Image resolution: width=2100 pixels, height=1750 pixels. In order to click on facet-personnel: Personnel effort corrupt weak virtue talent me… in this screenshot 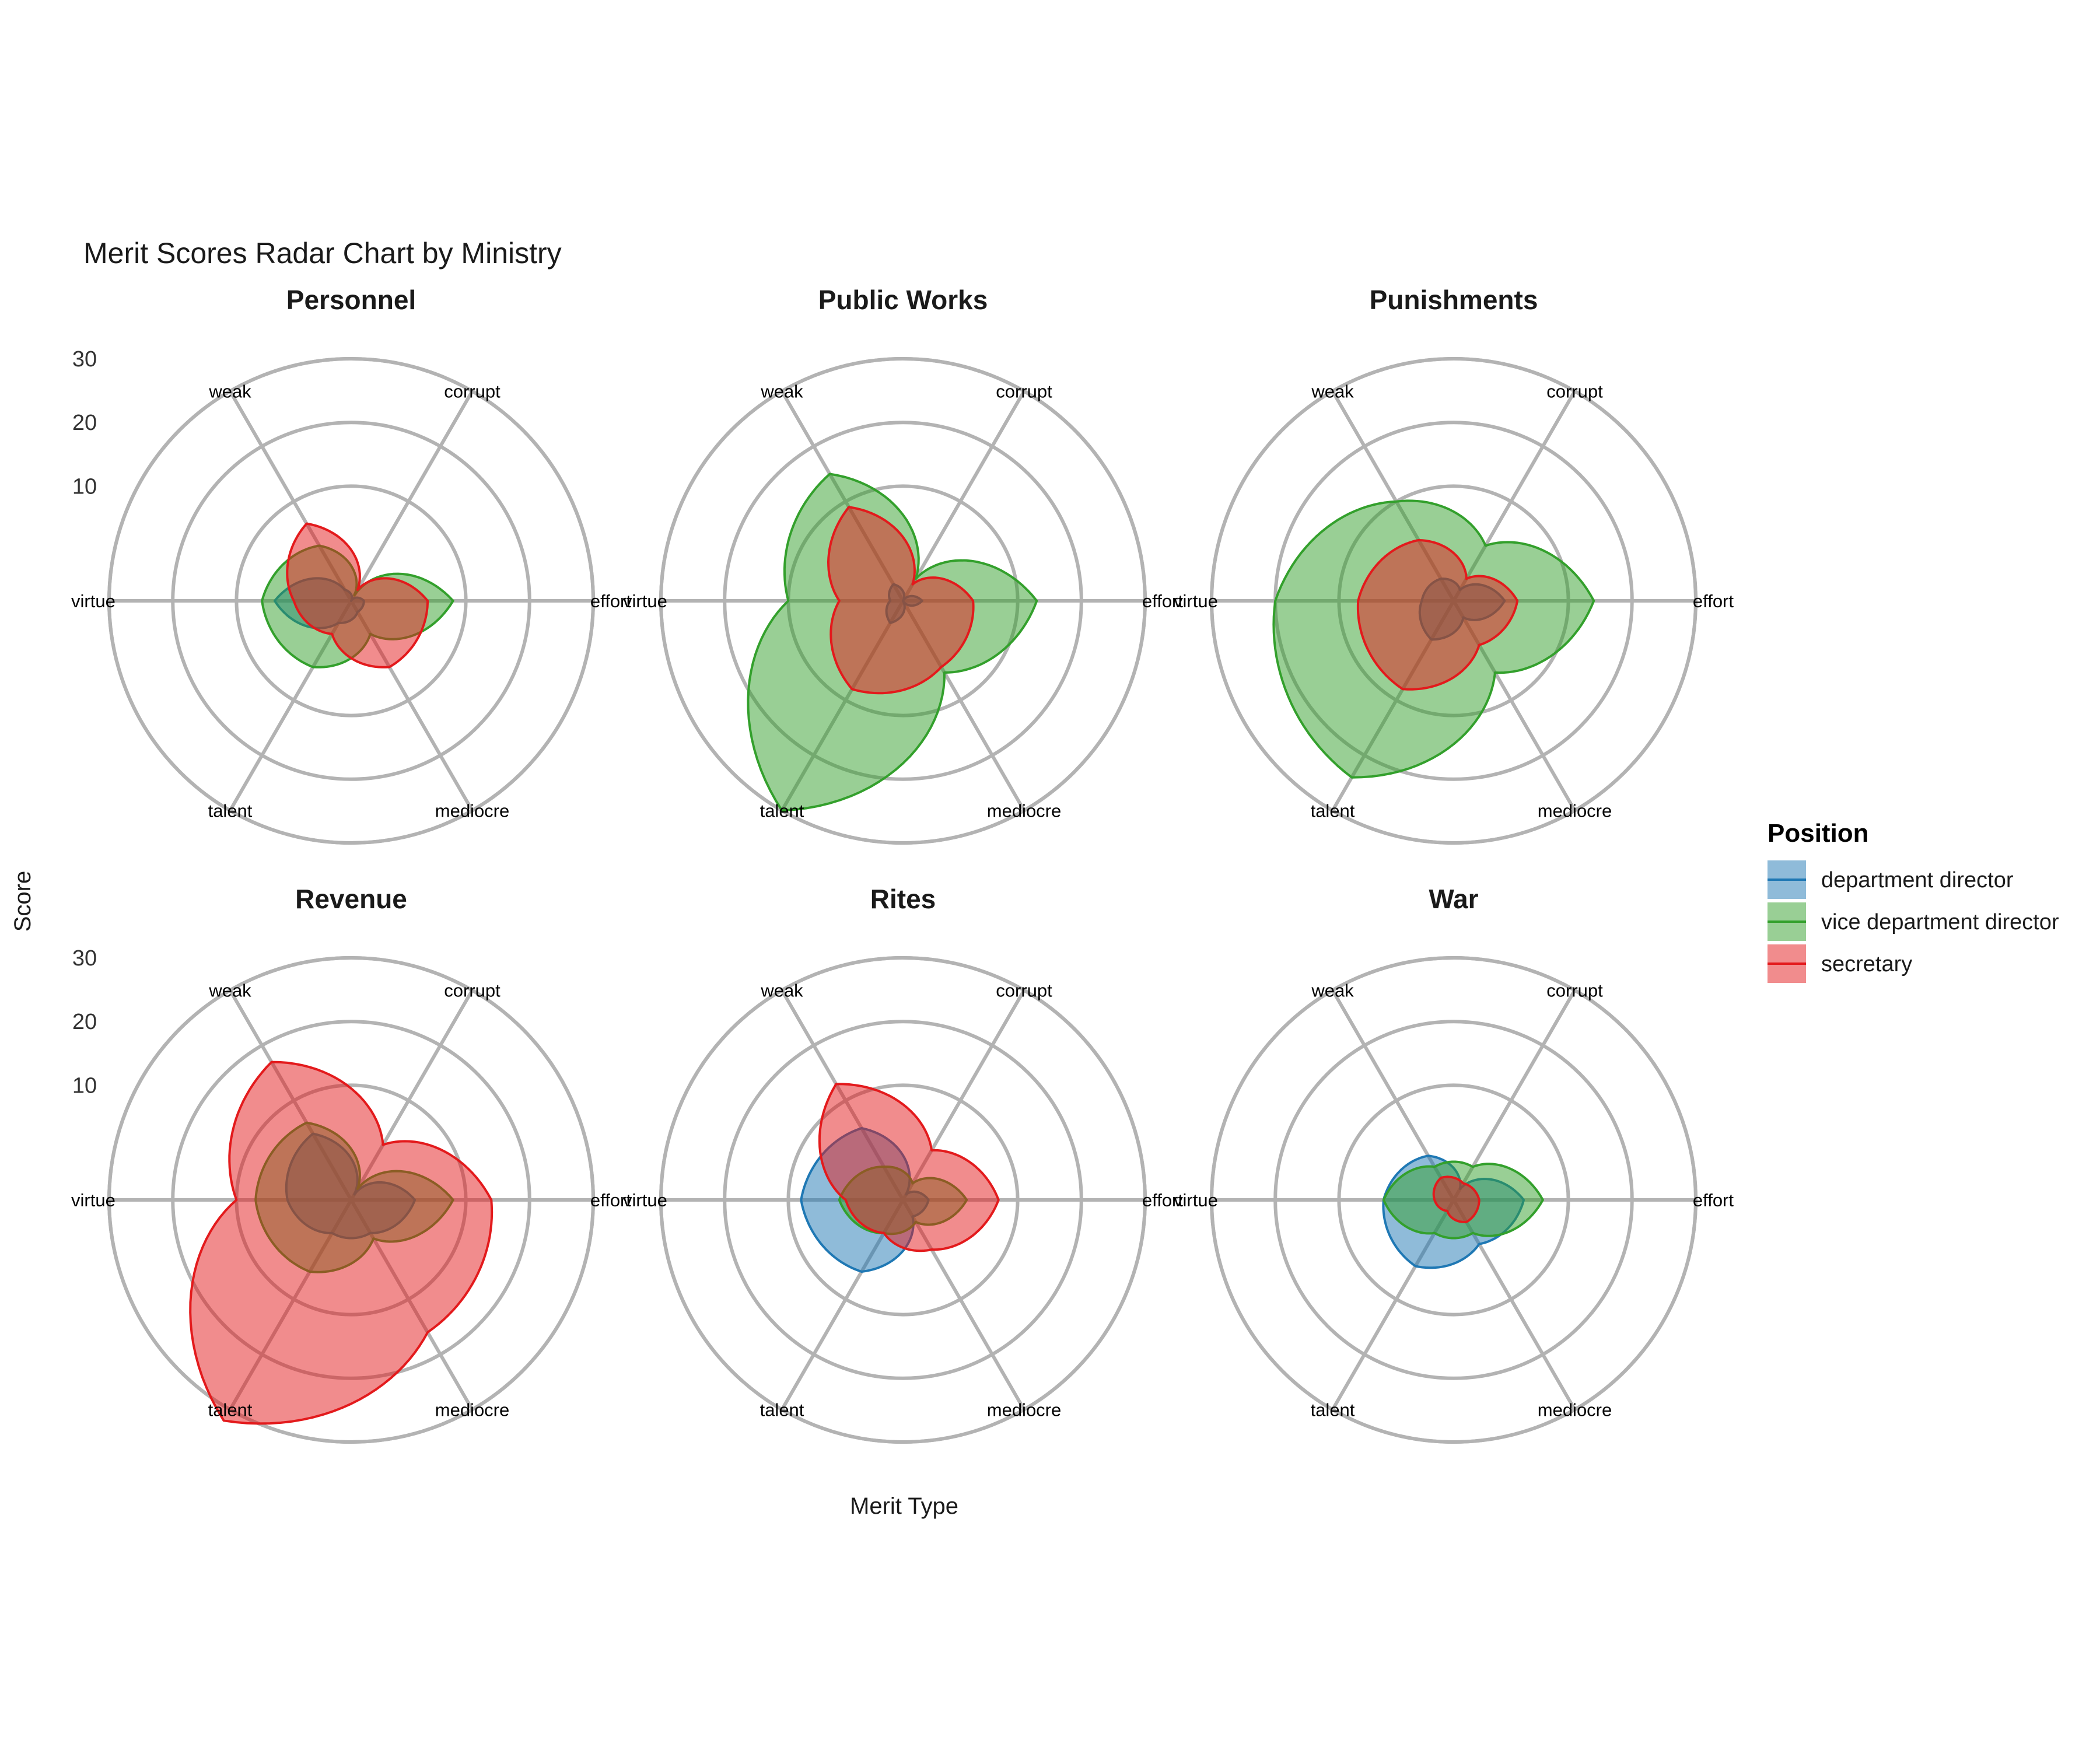, I will do `click(351, 565)`.